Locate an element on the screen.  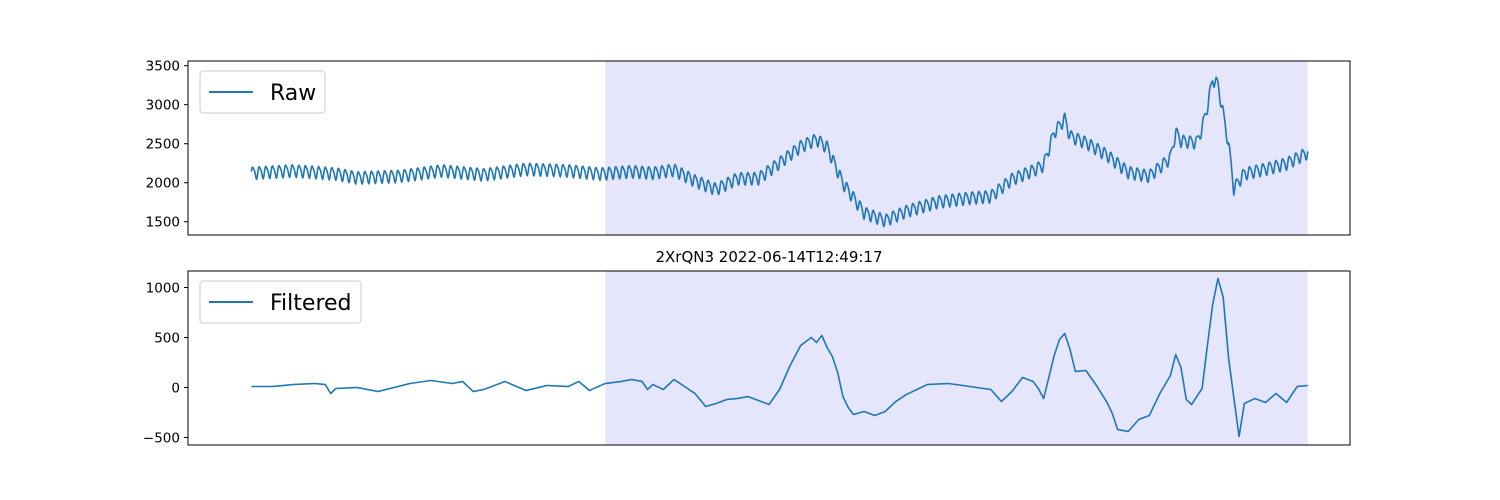
raw-legend-box is located at coordinates (262, 92).